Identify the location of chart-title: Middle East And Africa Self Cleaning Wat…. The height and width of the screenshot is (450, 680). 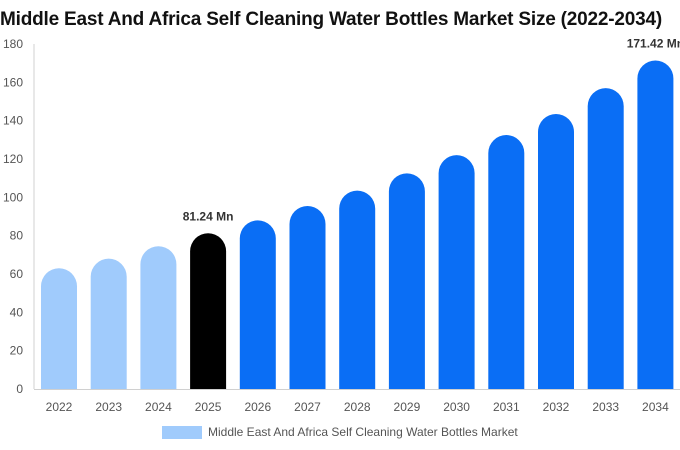
(331, 19).